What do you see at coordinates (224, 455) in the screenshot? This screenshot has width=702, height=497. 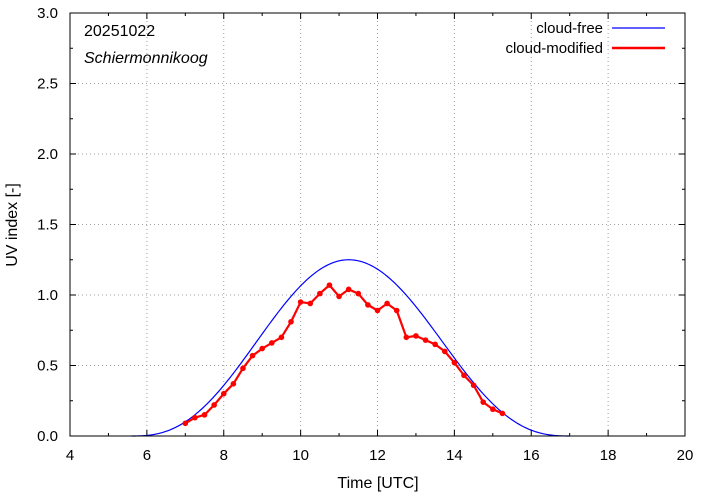 I see `x-tick-label: 8` at bounding box center [224, 455].